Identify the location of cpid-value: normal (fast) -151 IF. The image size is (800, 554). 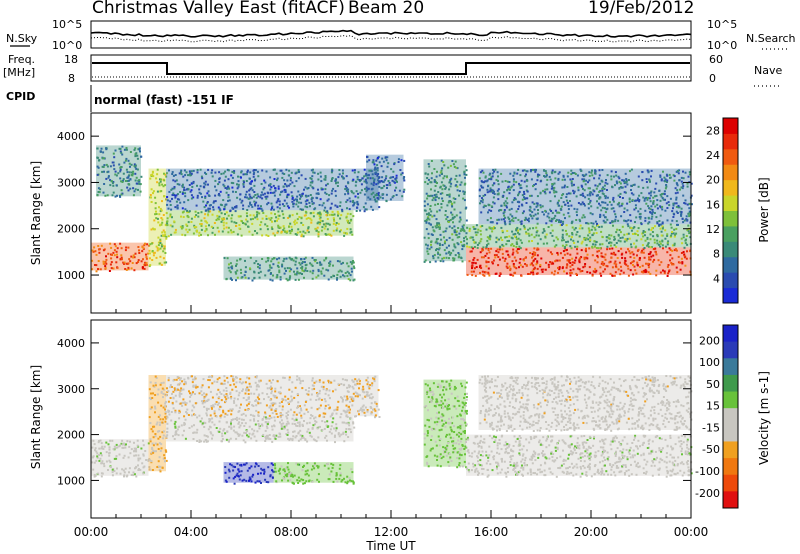
(164, 100).